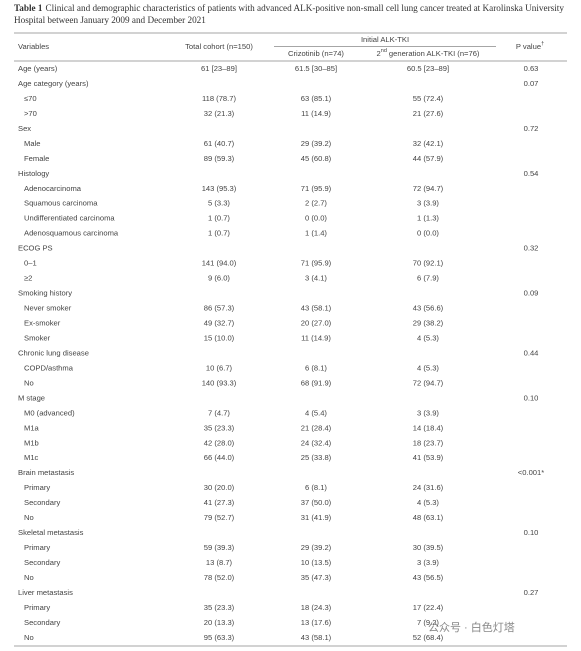 This screenshot has width=581, height=651. I want to click on section-label: Liver metastasis, so click(45, 592).